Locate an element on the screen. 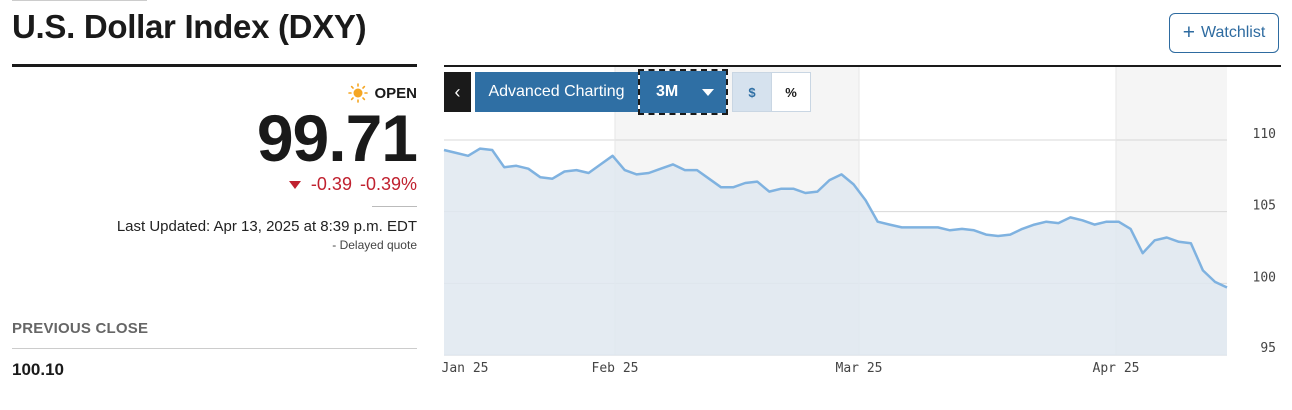  x-axis-ticks: Jan 25 Feb 25 Mar 25 Apr 25 is located at coordinates (791, 368).